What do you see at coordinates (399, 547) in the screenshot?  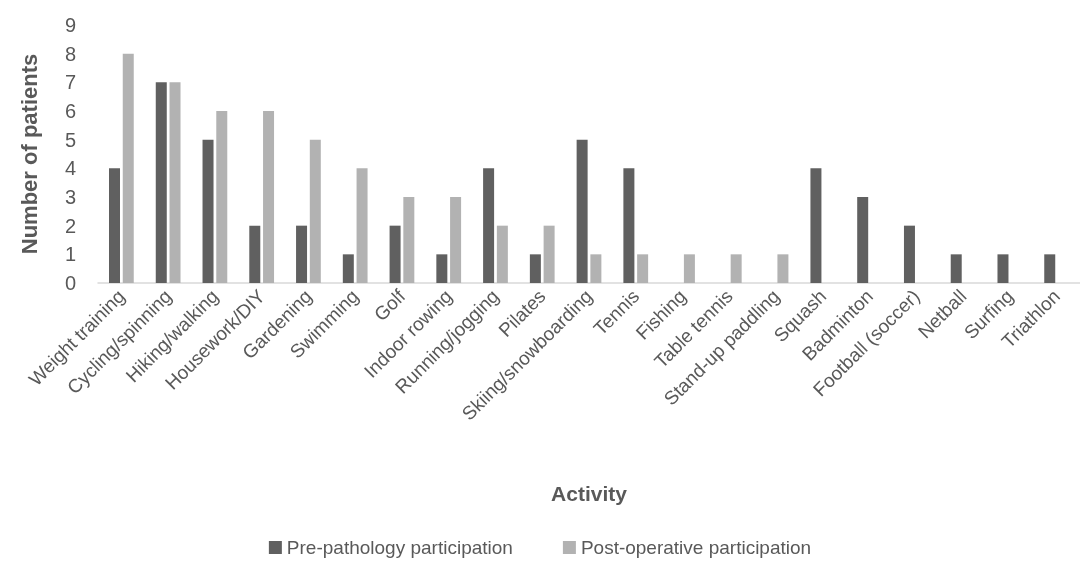 I see `legend-label: Pre-pathology participation` at bounding box center [399, 547].